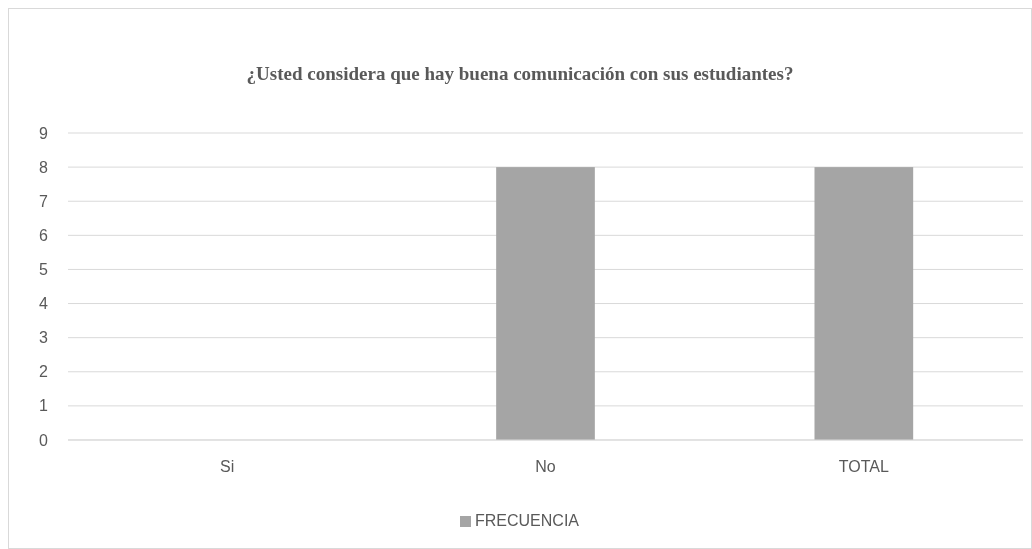 The height and width of the screenshot is (549, 1032). Describe the element at coordinates (44, 338) in the screenshot. I see `y-tick-label: 3` at that location.